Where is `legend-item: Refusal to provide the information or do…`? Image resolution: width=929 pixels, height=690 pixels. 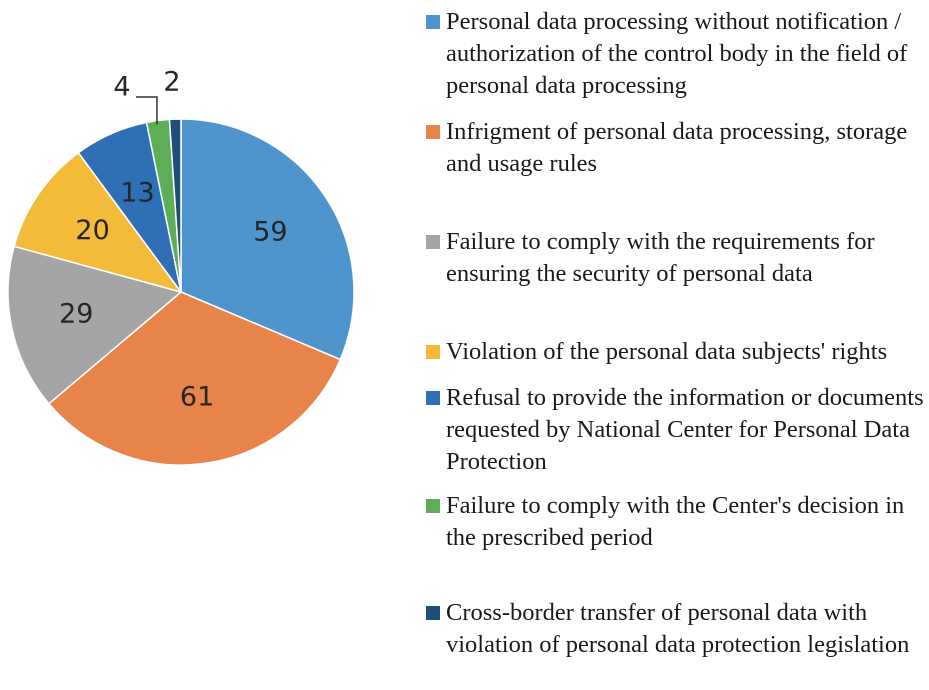 legend-item: Refusal to provide the information or do… is located at coordinates (676, 430).